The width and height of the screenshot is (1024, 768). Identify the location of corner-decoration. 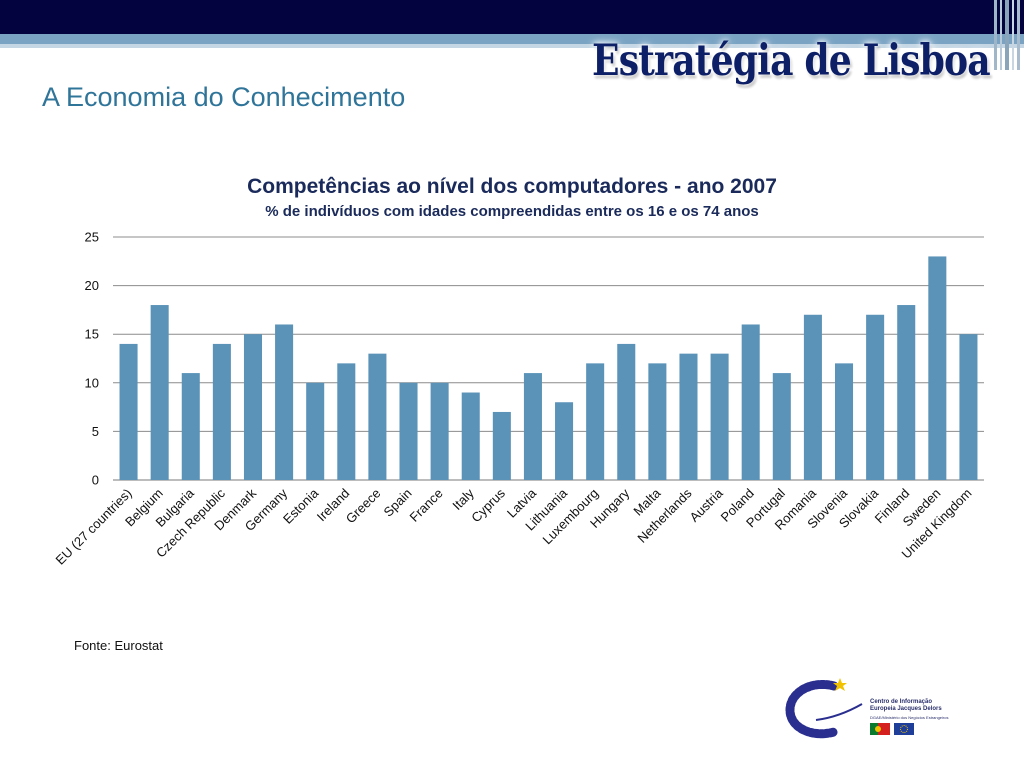
(1007, 35).